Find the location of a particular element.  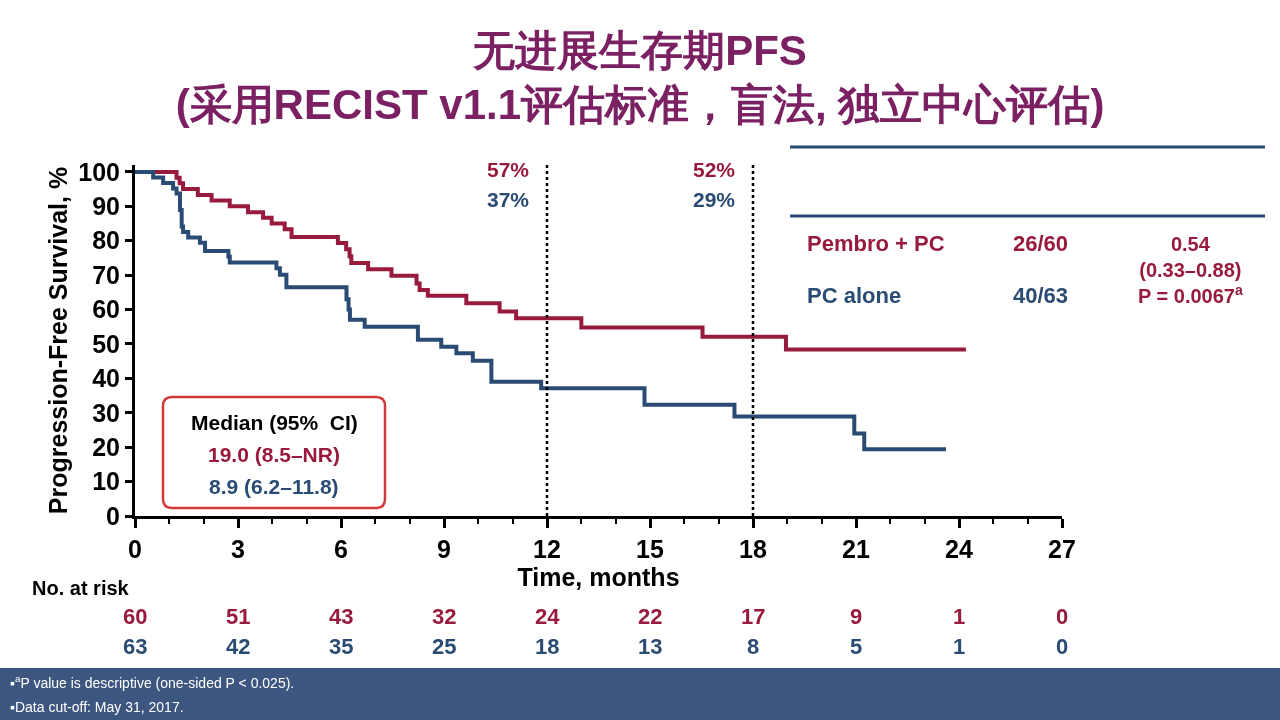

text: 13 is located at coordinates (650, 646).